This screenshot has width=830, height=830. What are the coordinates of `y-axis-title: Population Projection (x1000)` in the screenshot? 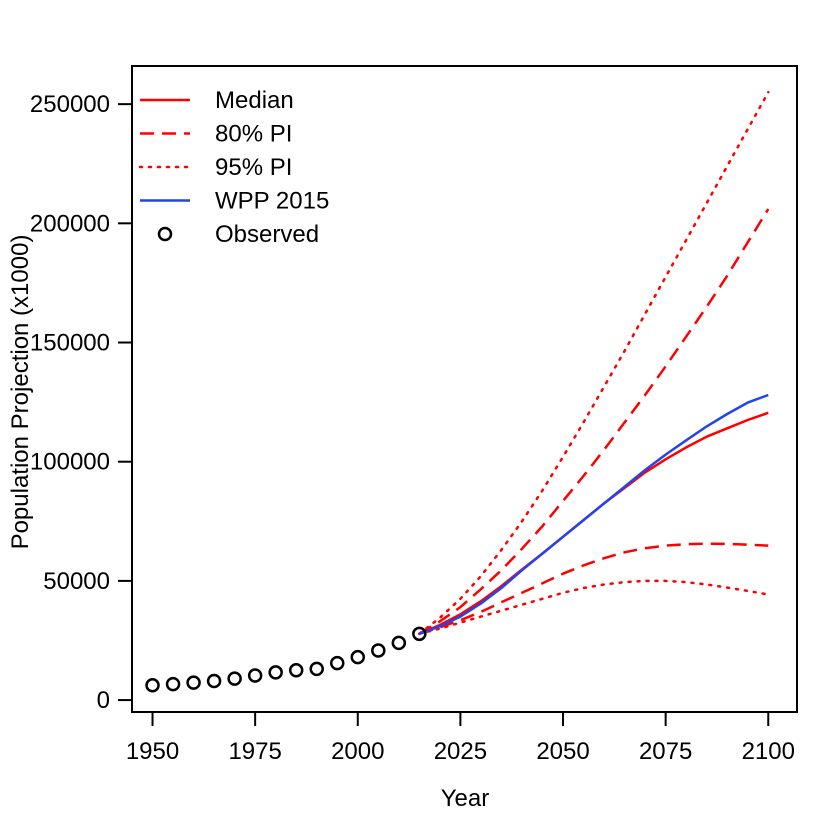 It's located at (20, 392).